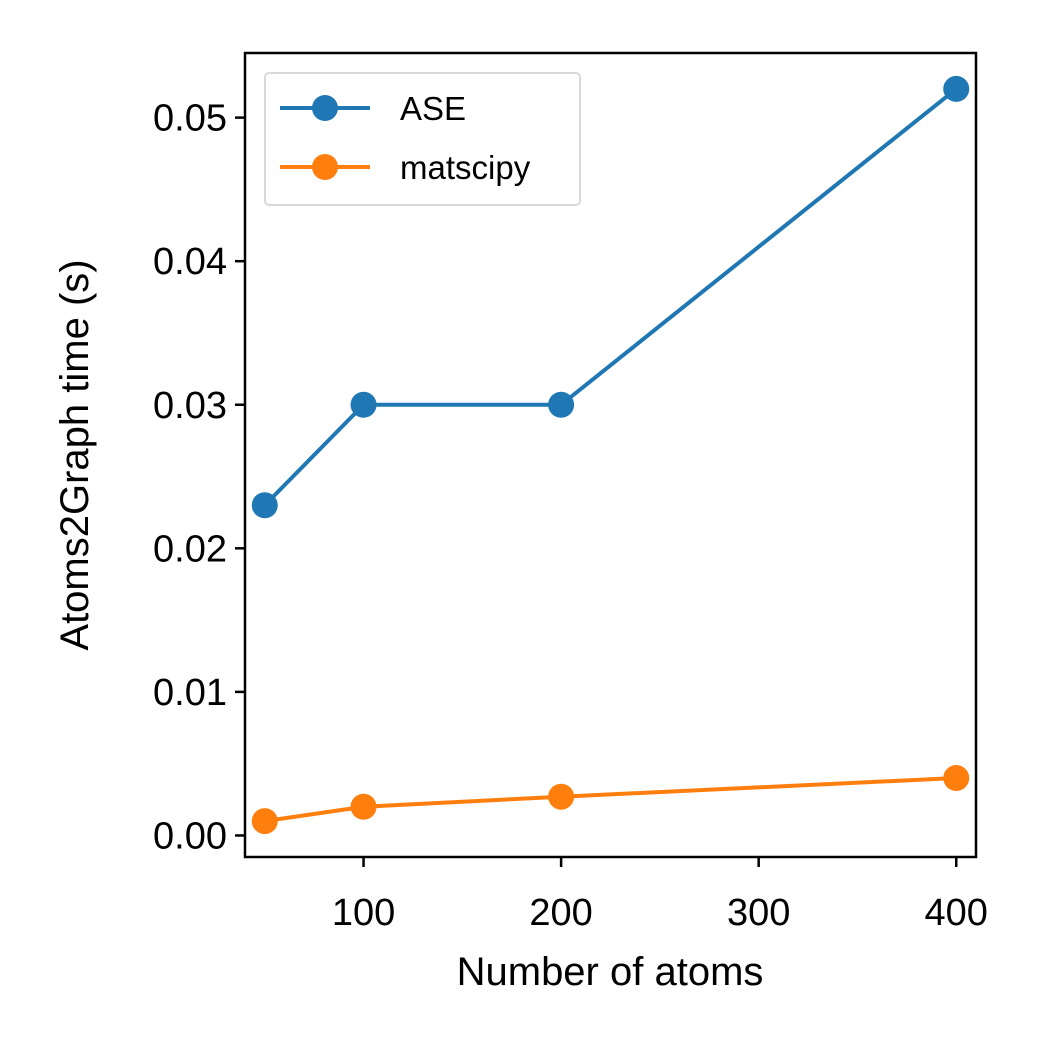 This screenshot has height=1050, width=1050. I want to click on series-line-matscipy, so click(610, 800).